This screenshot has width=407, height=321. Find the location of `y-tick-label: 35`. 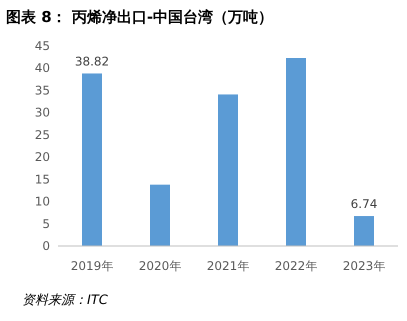

y-tick-label: 35 is located at coordinates (42, 90).